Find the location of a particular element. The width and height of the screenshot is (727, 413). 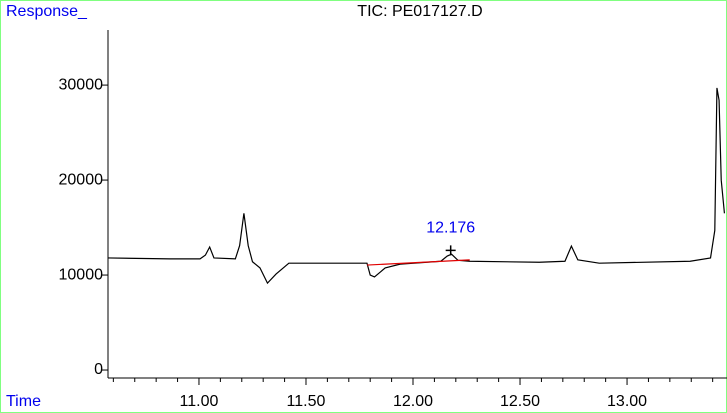

y-tick-label: 30000 is located at coordinates (81, 84).